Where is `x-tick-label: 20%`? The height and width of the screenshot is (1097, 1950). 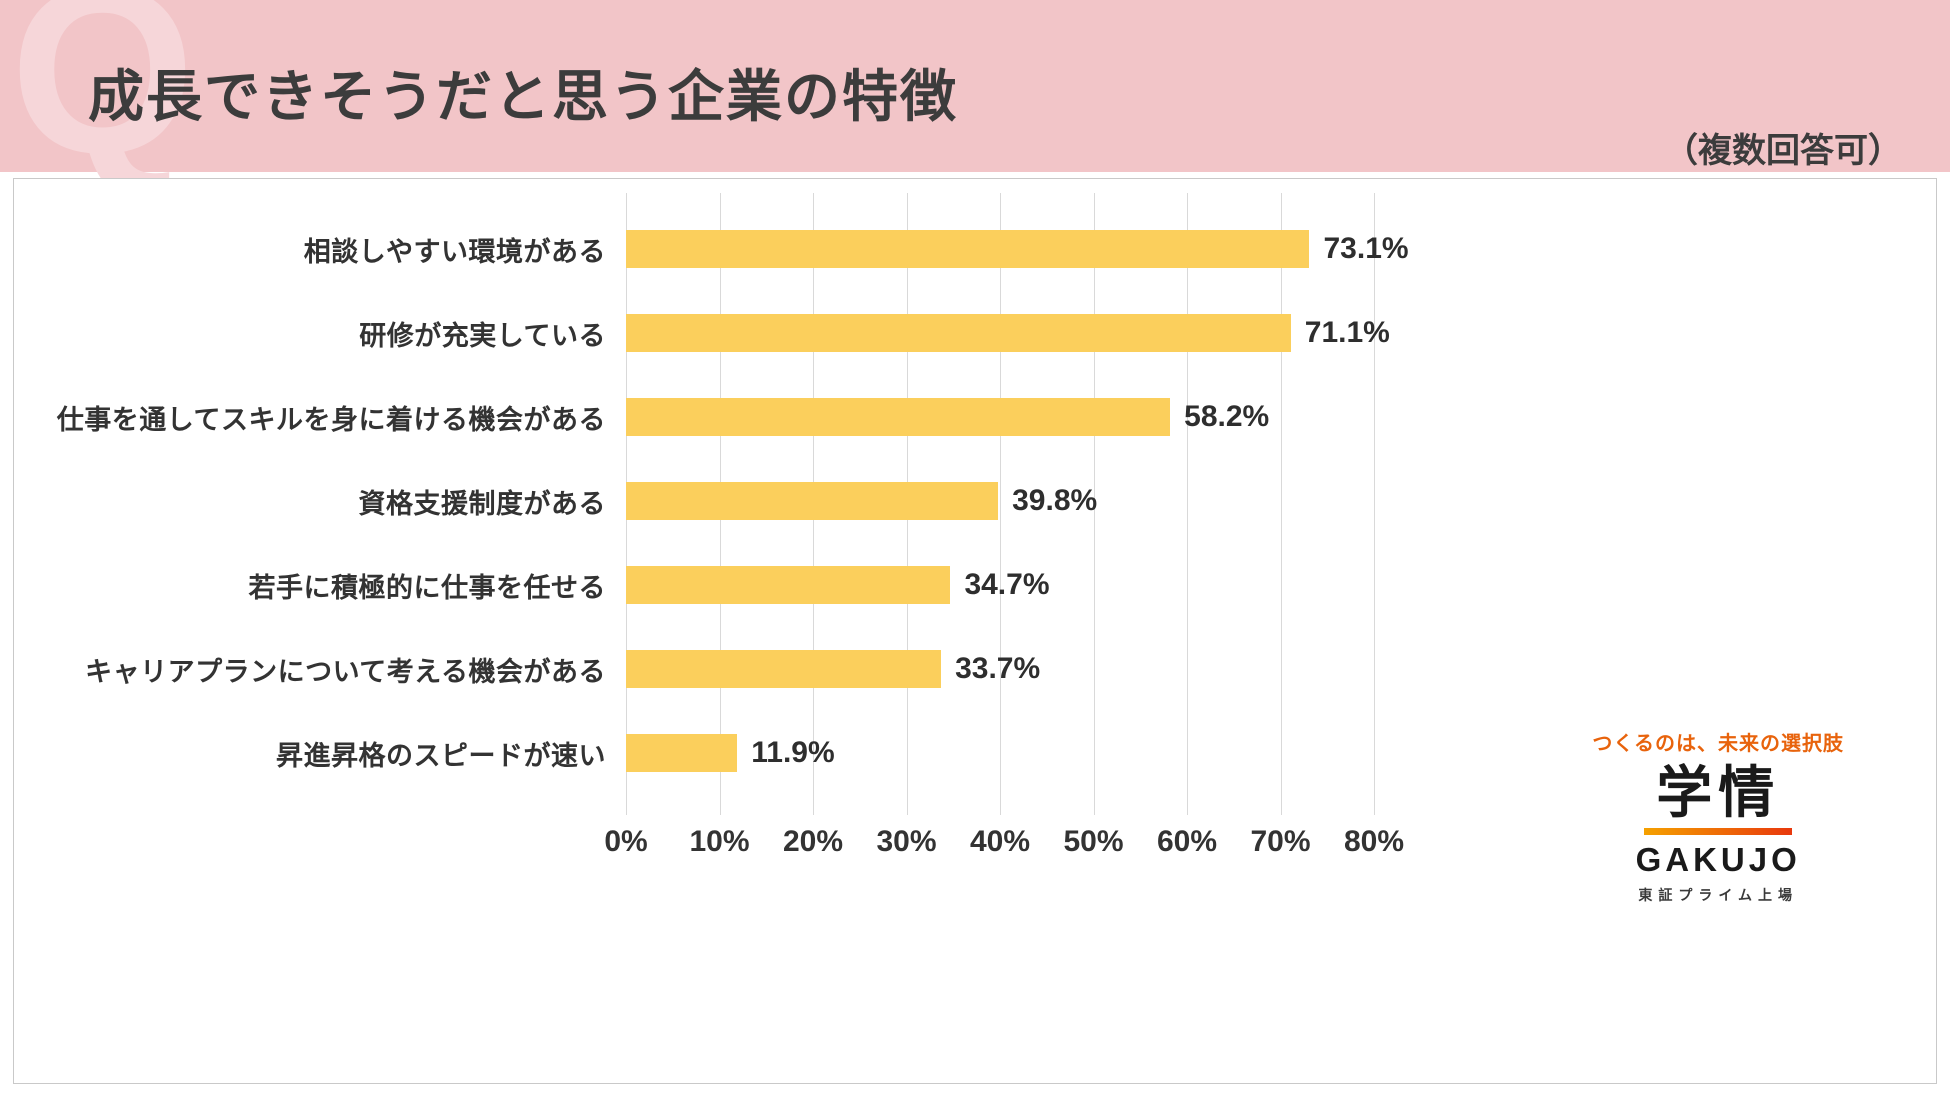
x-tick-label: 20% is located at coordinates (813, 841).